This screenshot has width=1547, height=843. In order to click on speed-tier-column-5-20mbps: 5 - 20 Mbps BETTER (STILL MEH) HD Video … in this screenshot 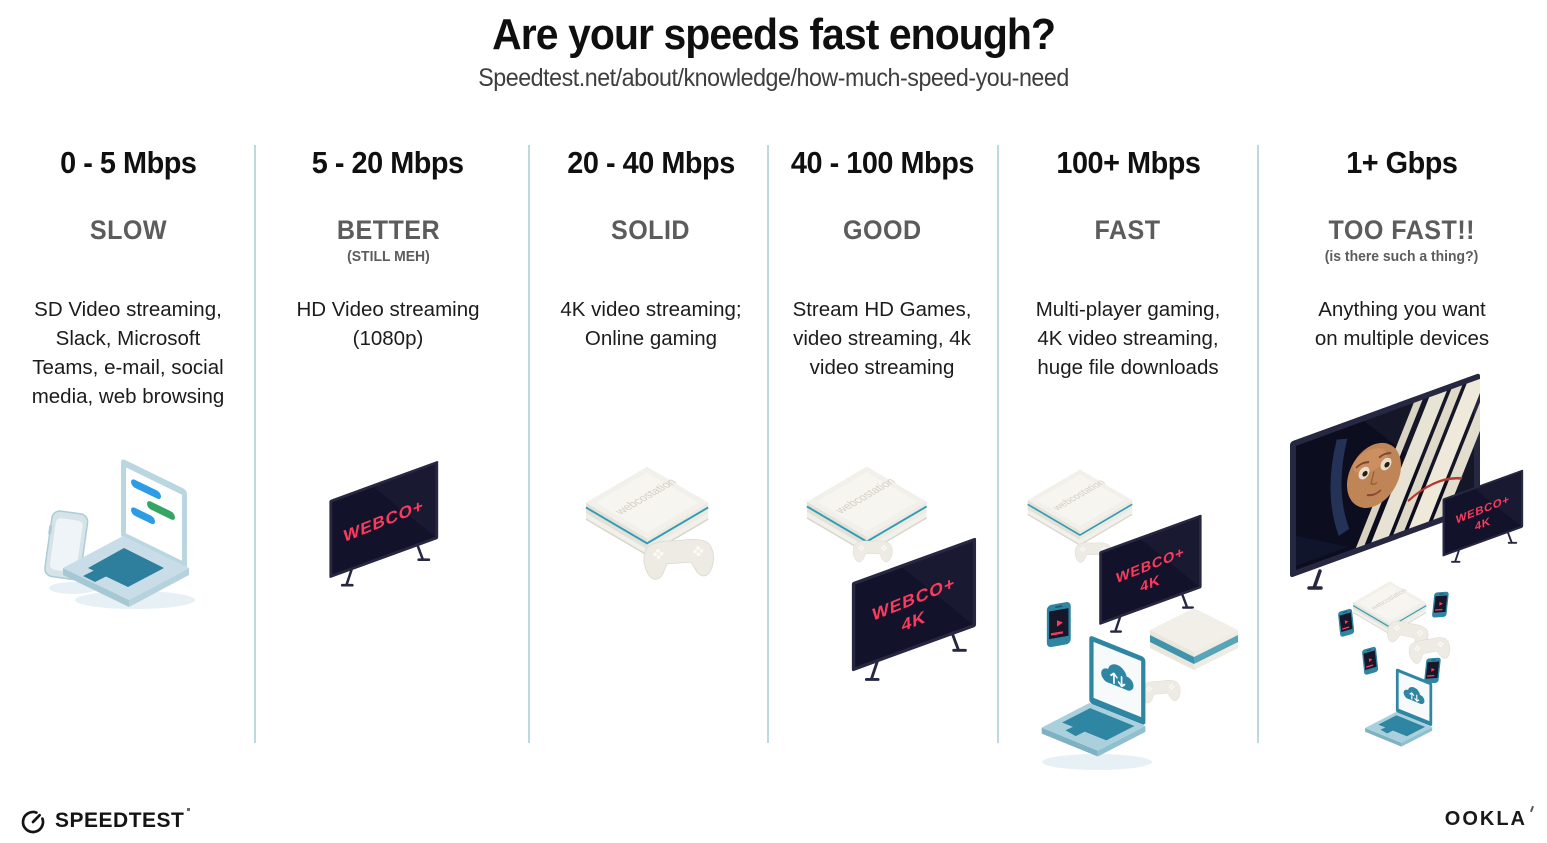, I will do `click(388, 465)`.